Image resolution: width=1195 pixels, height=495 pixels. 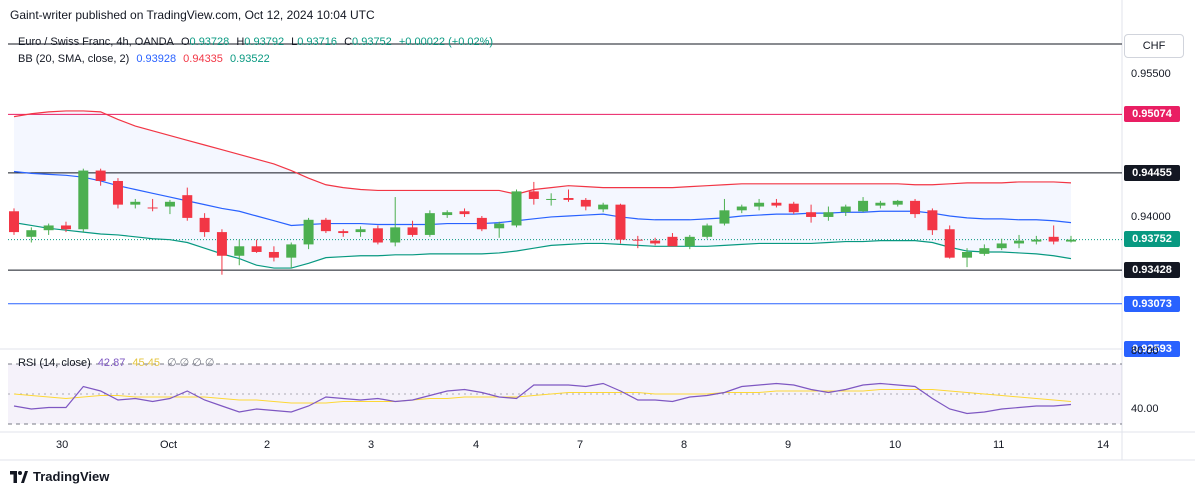 I want to click on rsi-value: 42.87, so click(x=111, y=363).